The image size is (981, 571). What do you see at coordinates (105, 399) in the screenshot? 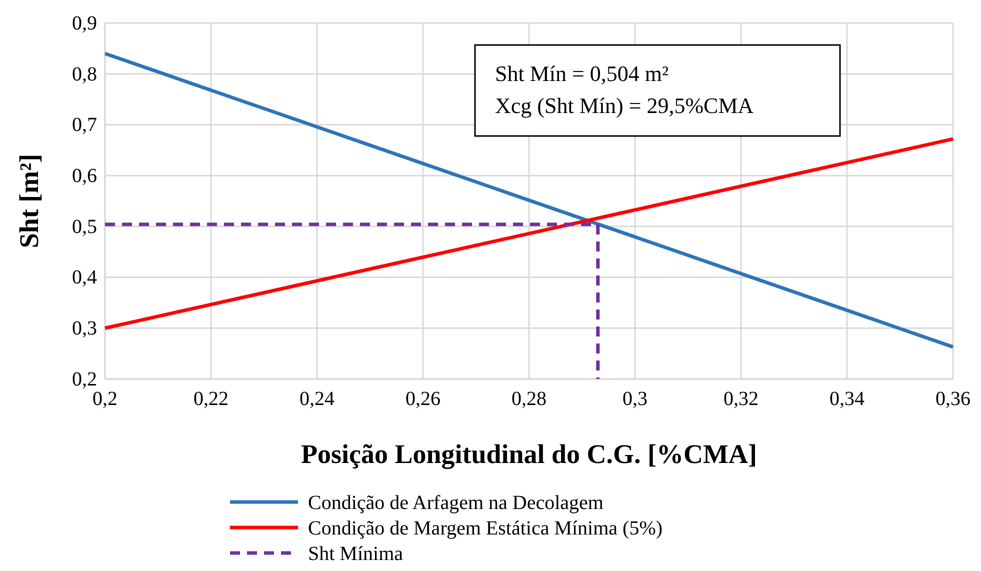
I see `x-tick-label: 0,2` at bounding box center [105, 399].